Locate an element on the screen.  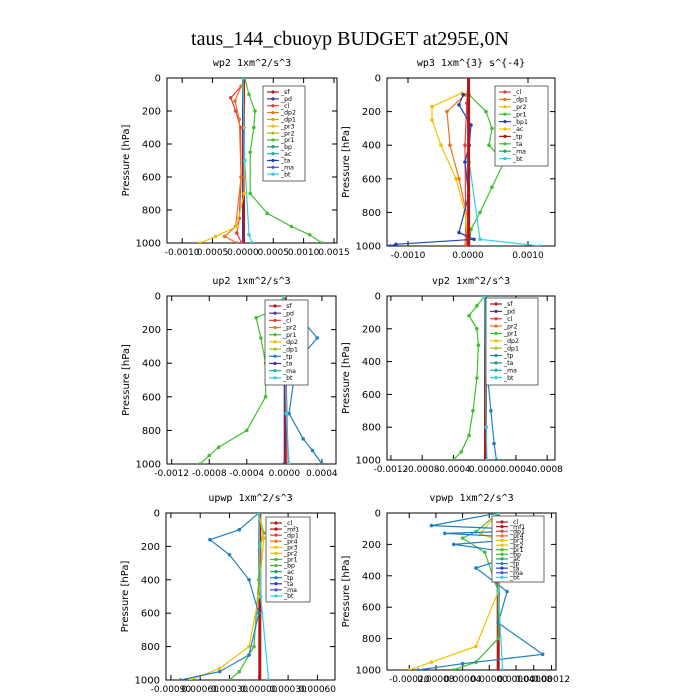
legend-label: _pd is located at coordinates (509, 312).